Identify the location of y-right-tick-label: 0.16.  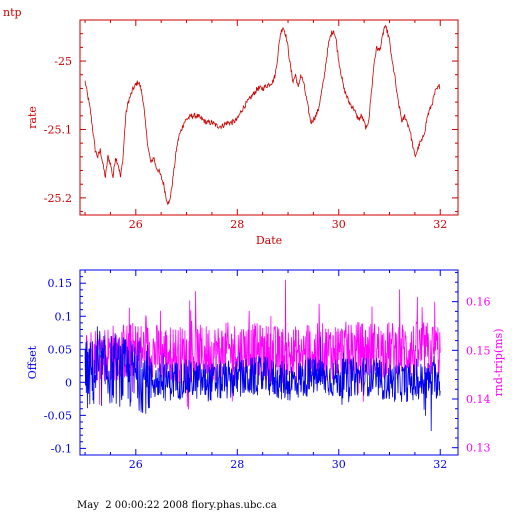
(478, 302).